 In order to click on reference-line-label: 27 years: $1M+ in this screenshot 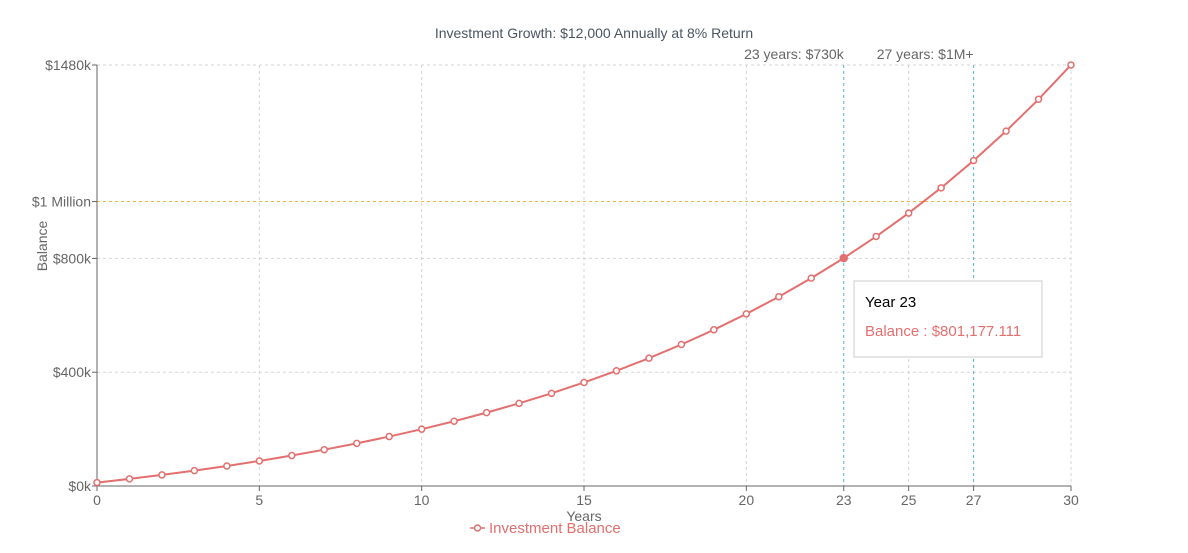, I will do `click(925, 54)`.